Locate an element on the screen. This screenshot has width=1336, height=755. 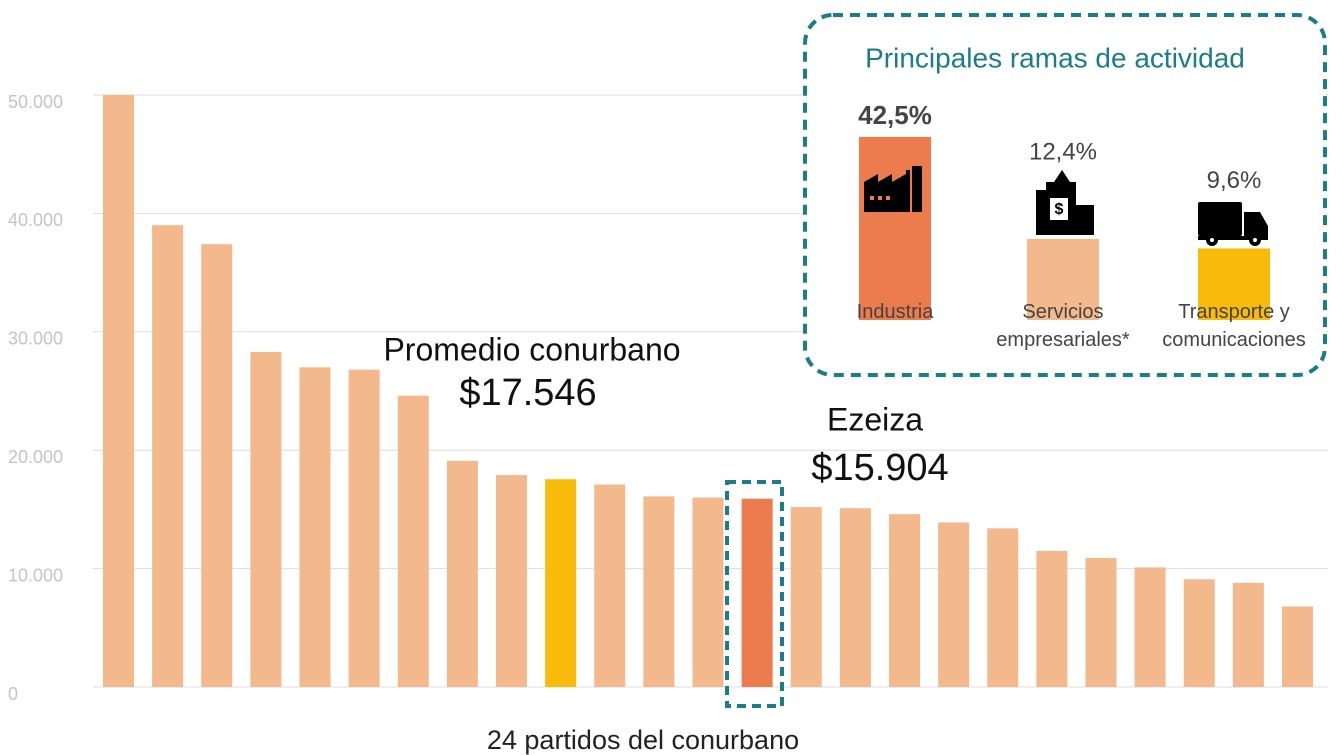
annotation: Ezeiza is located at coordinates (875, 419).